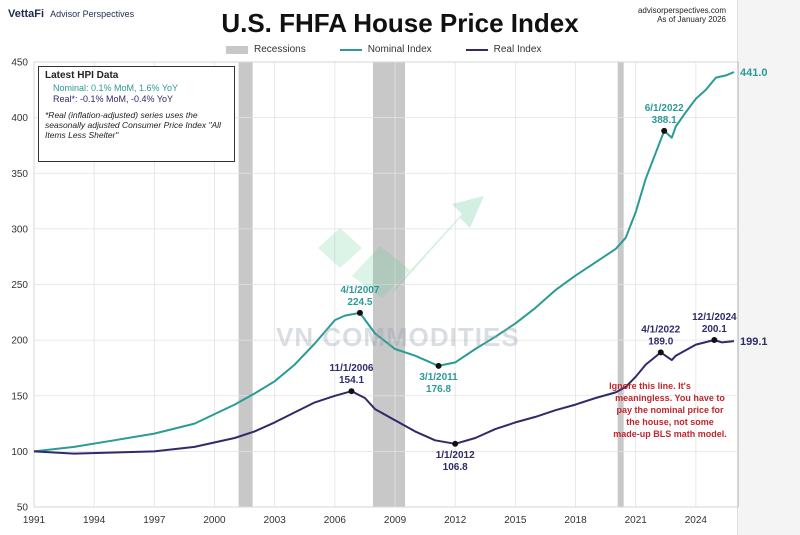 Image resolution: width=800 pixels, height=535 pixels. Describe the element at coordinates (335, 520) in the screenshot. I see `x-tick-label: 2006` at that location.